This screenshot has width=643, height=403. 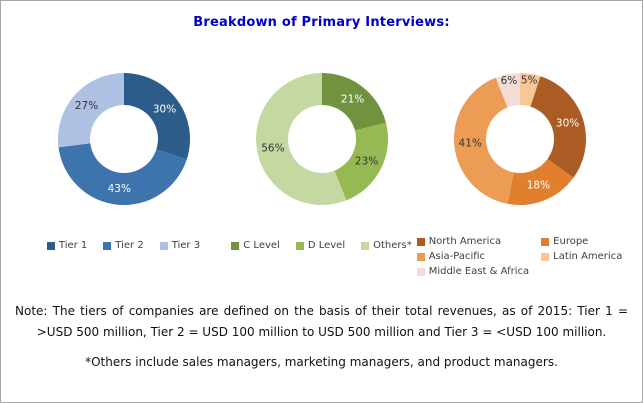 What do you see at coordinates (508, 81) in the screenshot?
I see `donut-value-label-middle-east-africa: 6%` at bounding box center [508, 81].